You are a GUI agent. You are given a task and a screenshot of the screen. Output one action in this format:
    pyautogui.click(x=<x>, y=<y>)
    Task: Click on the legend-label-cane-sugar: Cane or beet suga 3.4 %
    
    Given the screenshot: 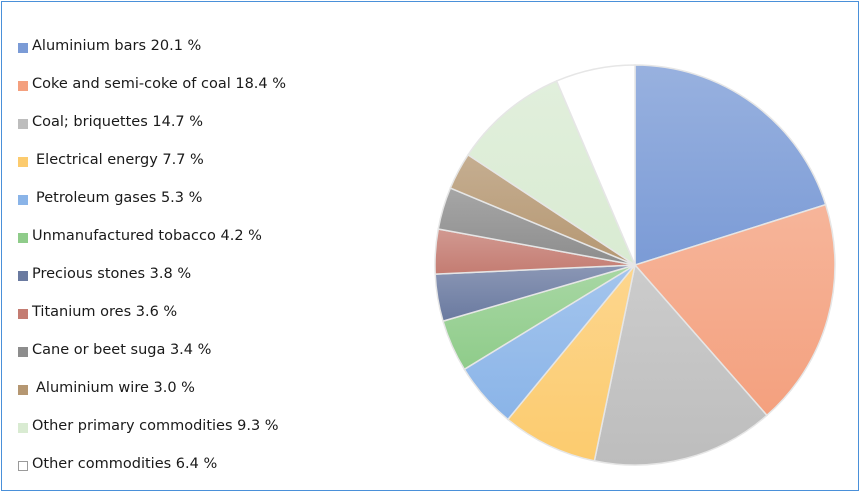 What is the action you would take?
    pyautogui.click(x=122, y=350)
    